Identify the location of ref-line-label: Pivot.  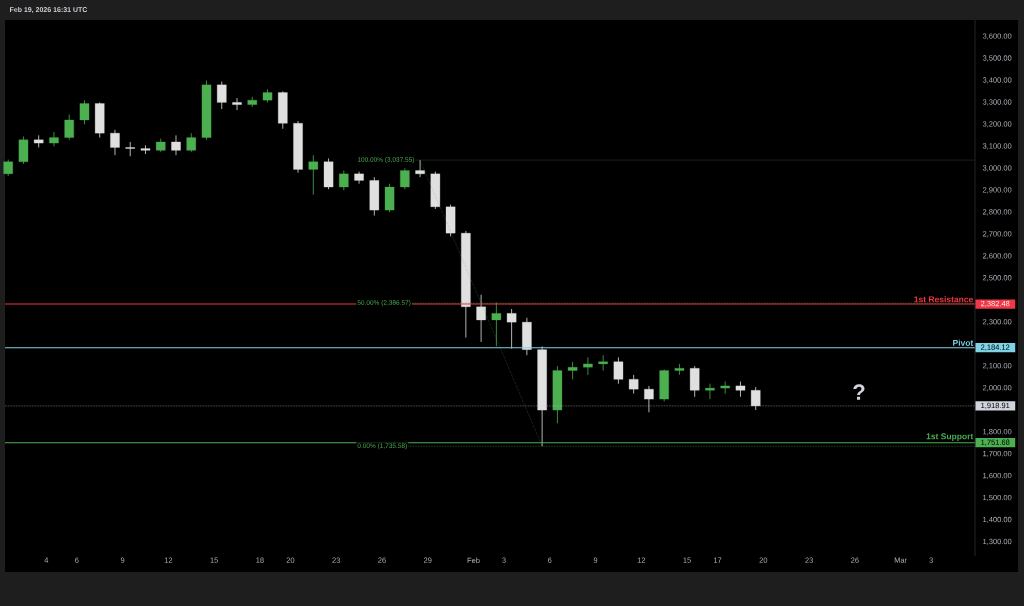
(963, 342).